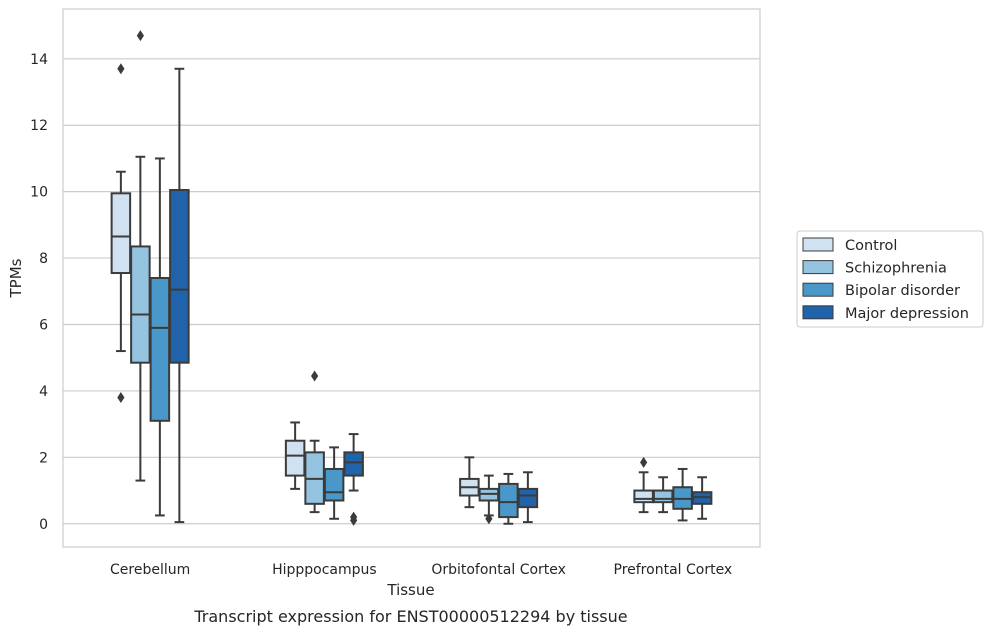 The width and height of the screenshot is (992, 634). What do you see at coordinates (16, 278) in the screenshot?
I see `y-axis-title: TPMs` at bounding box center [16, 278].